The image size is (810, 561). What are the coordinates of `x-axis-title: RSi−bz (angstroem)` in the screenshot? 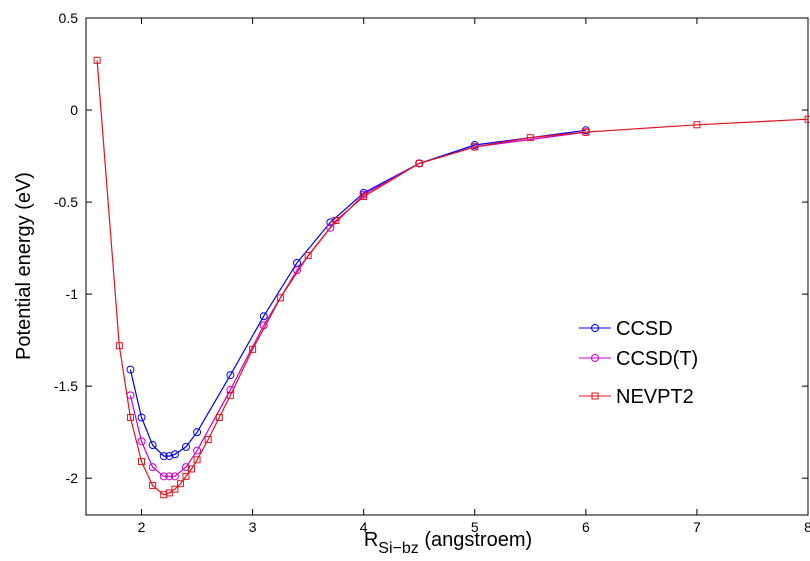 It's located at (448, 543).